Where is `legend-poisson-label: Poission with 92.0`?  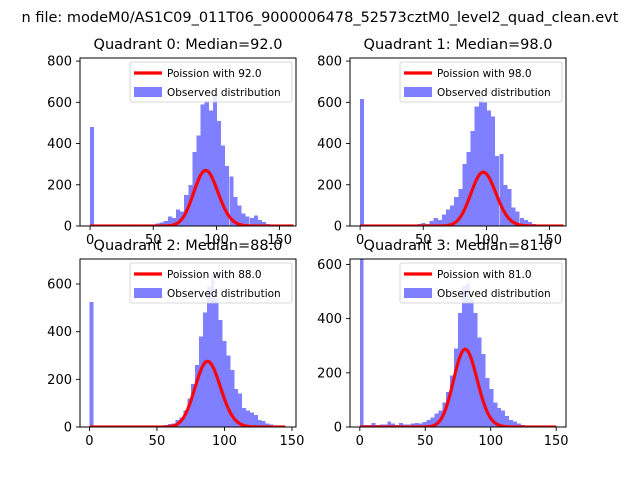 legend-poisson-label: Poission with 92.0 is located at coordinates (214, 74).